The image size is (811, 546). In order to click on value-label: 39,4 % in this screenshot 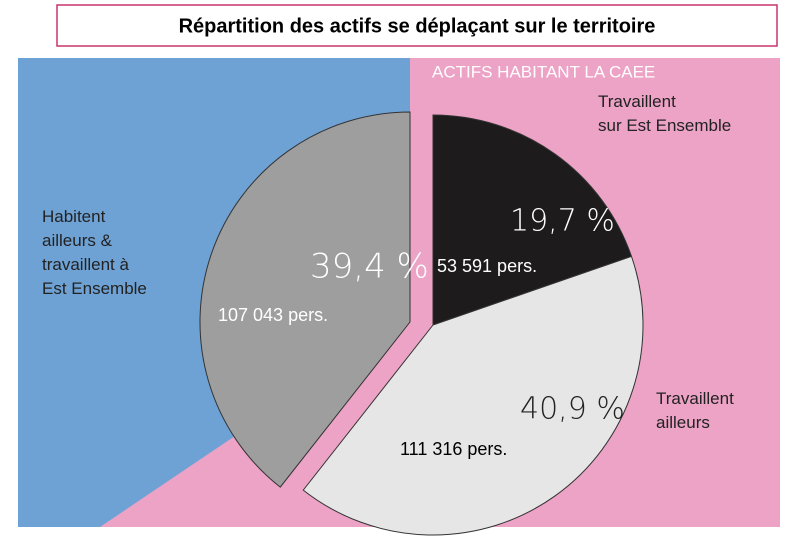, I will do `click(369, 267)`.